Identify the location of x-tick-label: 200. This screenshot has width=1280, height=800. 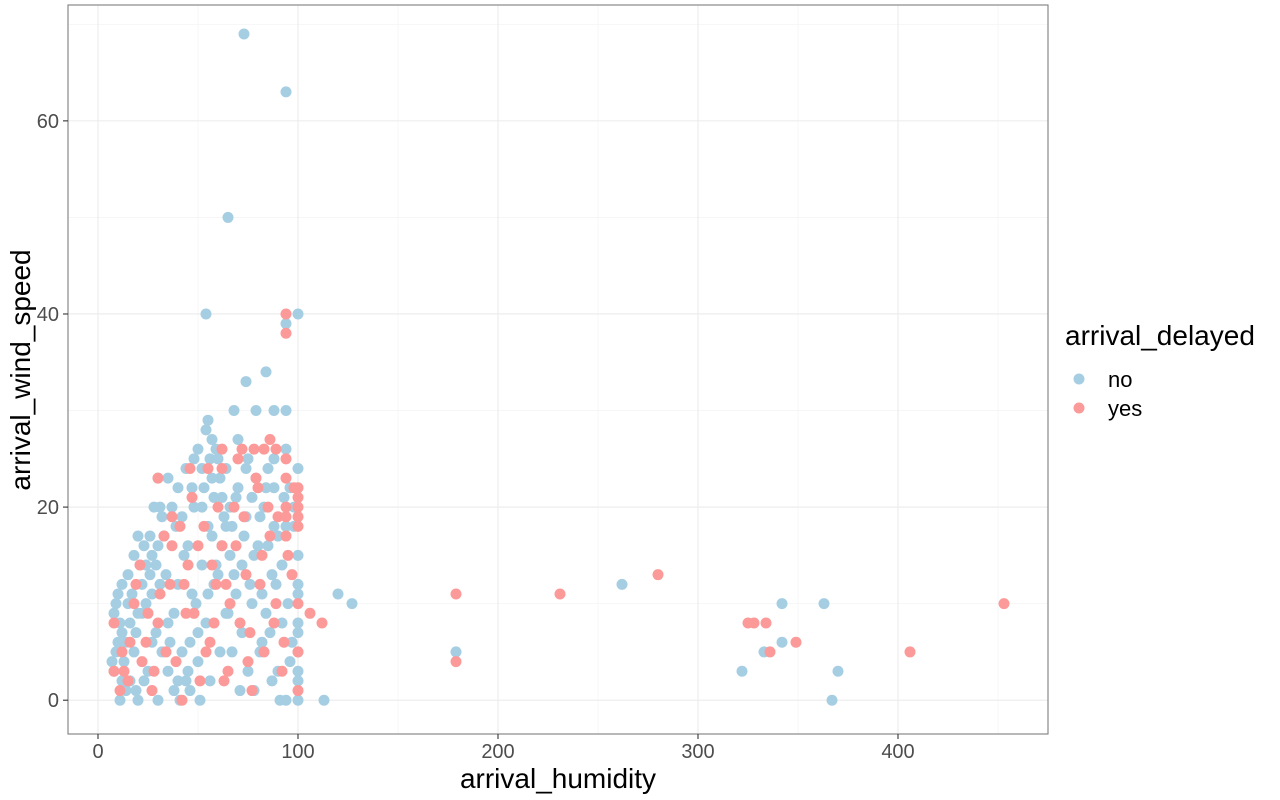
(497, 752).